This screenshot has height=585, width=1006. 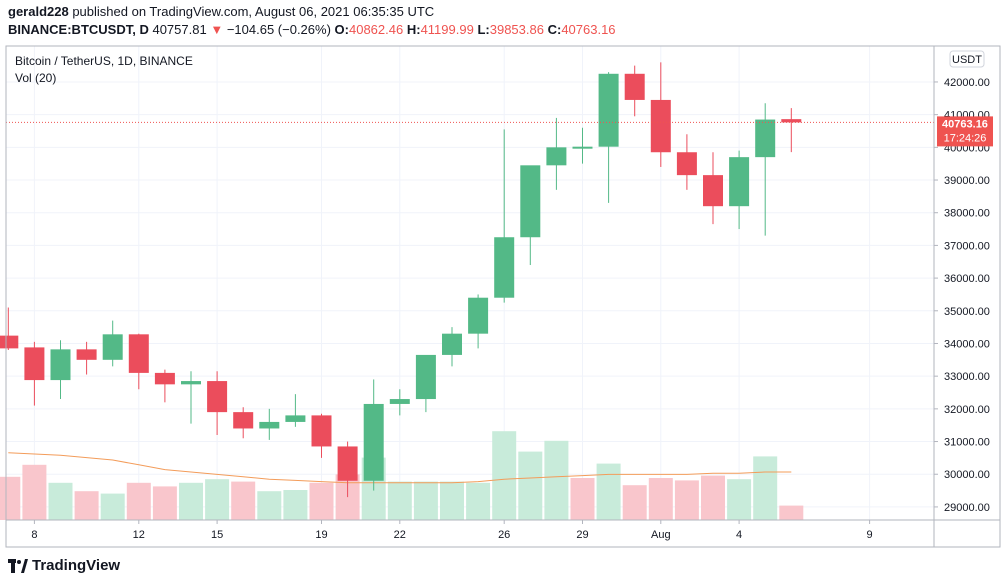 I want to click on series-title: Bitcoin / TetherUS, 1D, BINANCE, so click(x=104, y=61).